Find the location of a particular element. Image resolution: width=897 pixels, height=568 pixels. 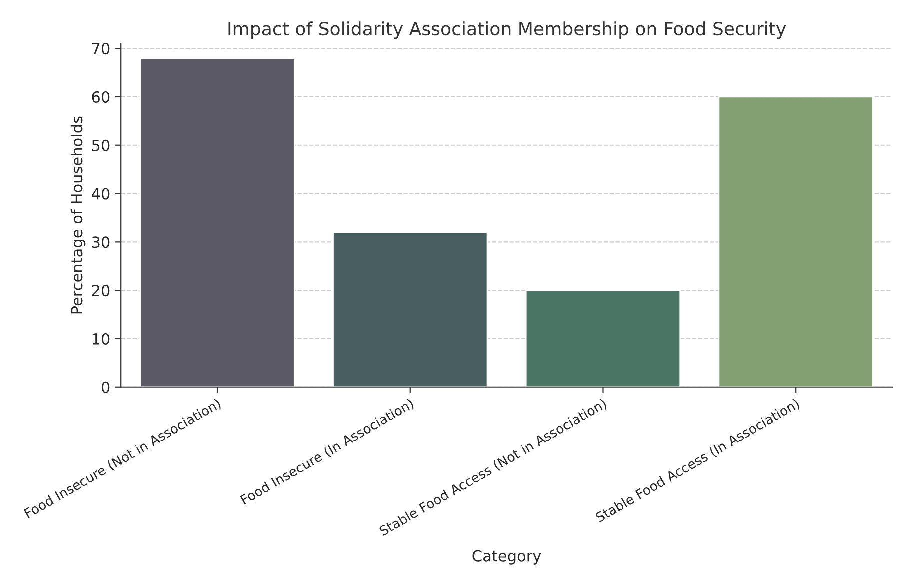

y-tick-label: 20 is located at coordinates (101, 291).